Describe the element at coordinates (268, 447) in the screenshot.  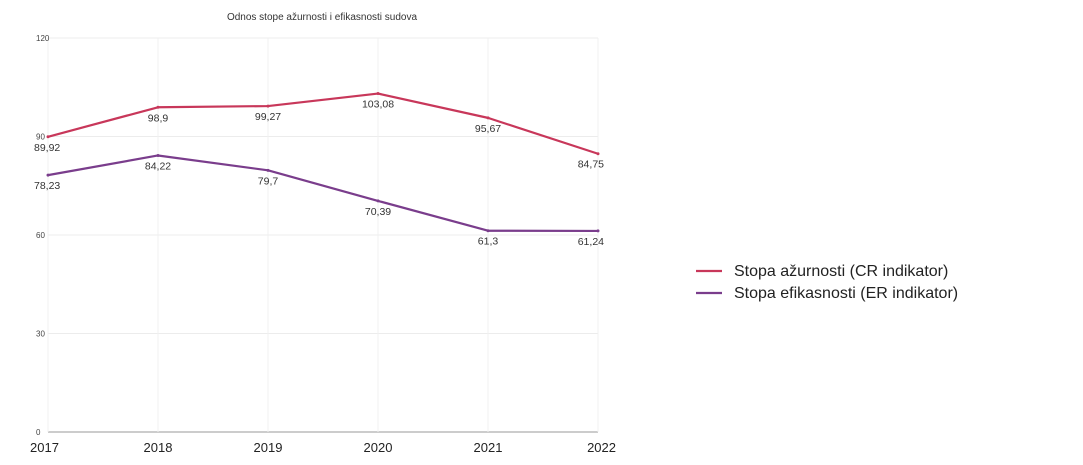
I see `x-tick-label: 2019` at that location.